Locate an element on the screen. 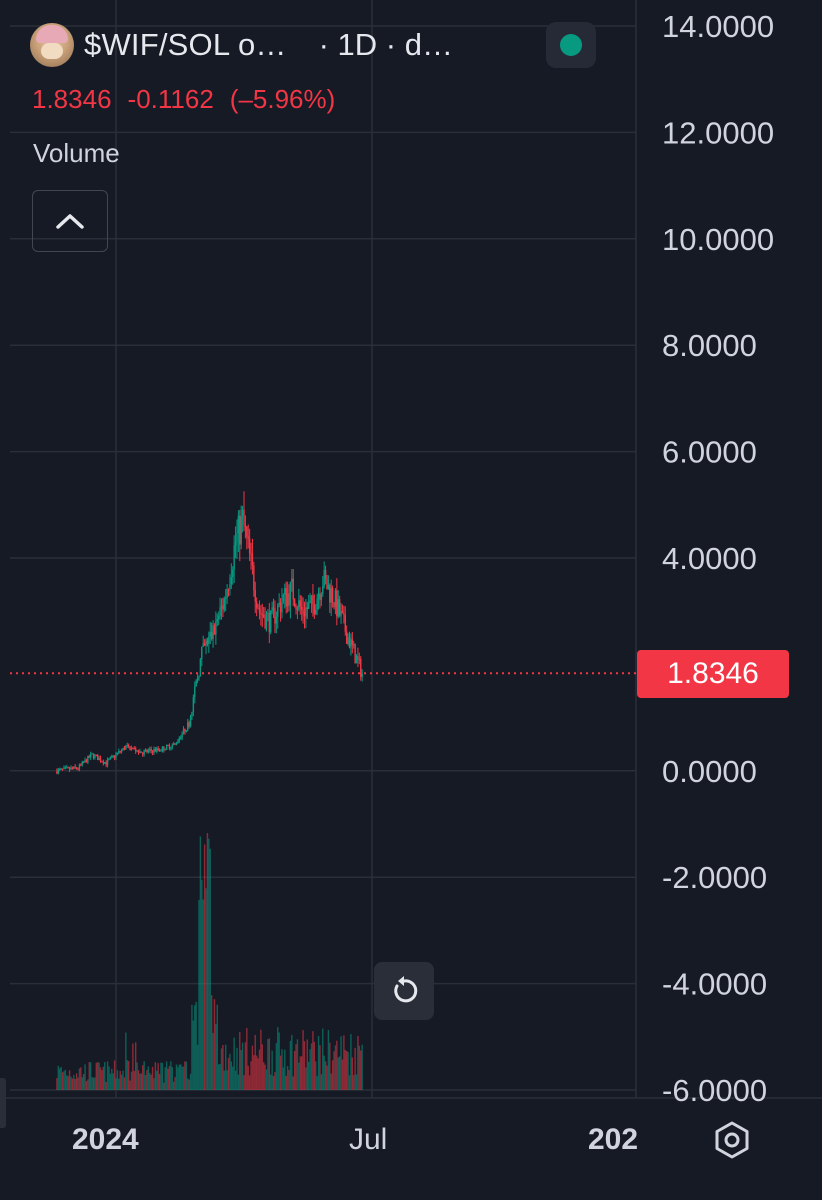  scroll-handle is located at coordinates (3, 1103).